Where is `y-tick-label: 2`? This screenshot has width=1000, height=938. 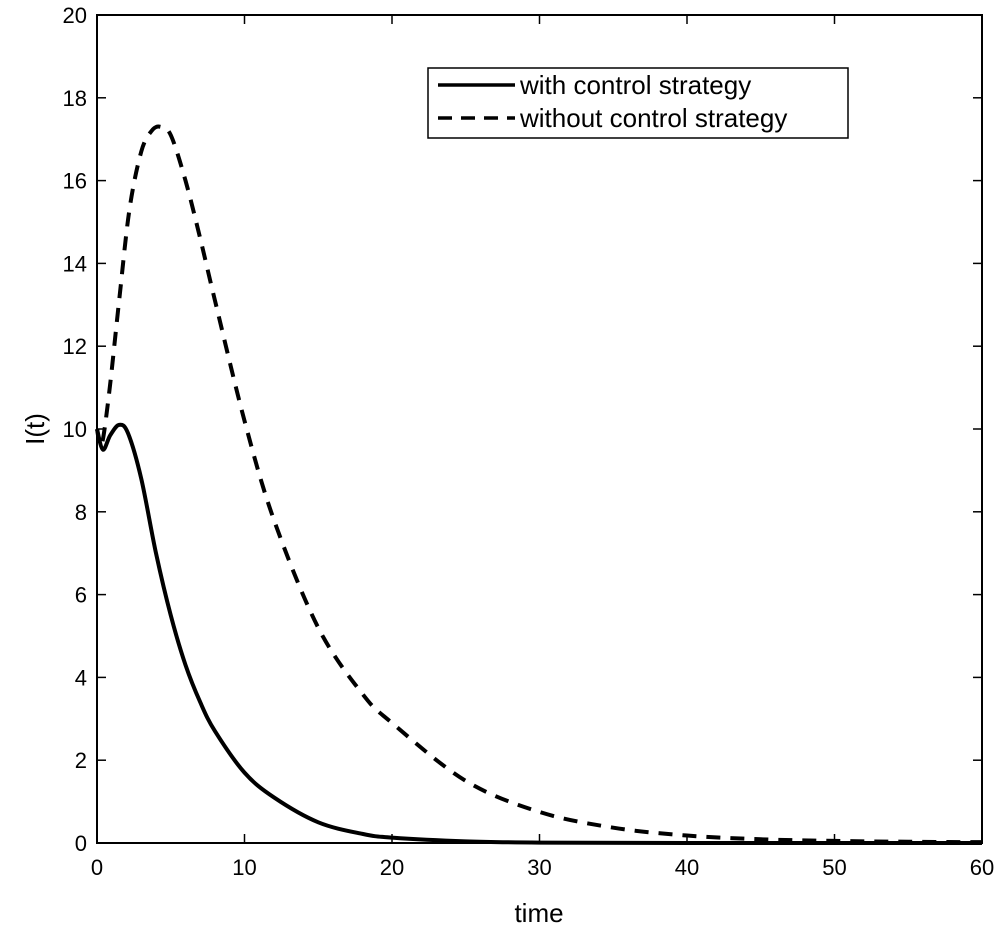 y-tick-label: 2 is located at coordinates (81, 760).